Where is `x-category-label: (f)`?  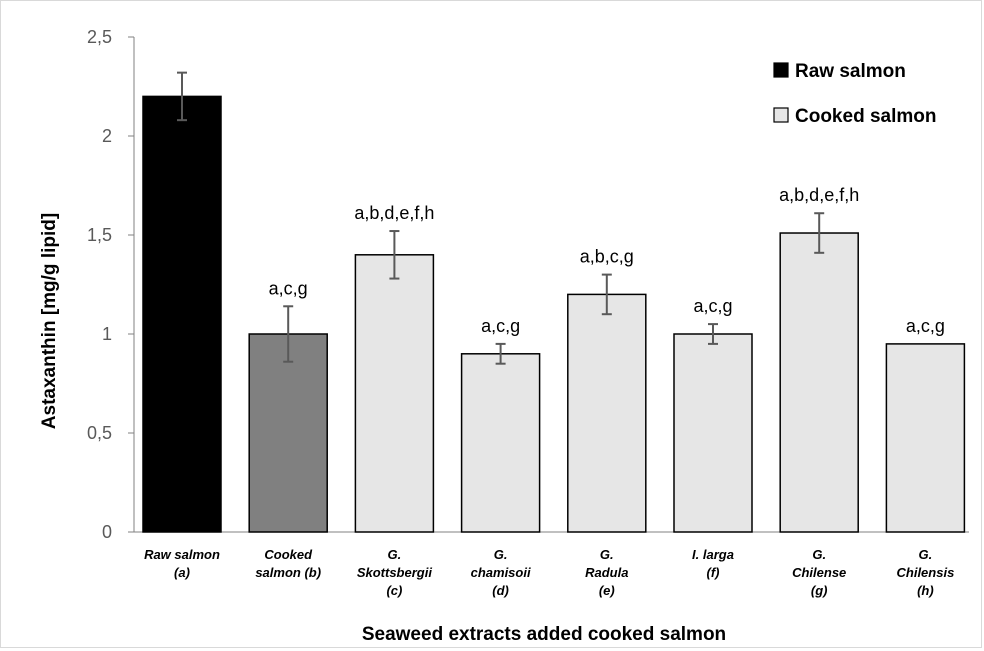 x-category-label: (f) is located at coordinates (713, 572).